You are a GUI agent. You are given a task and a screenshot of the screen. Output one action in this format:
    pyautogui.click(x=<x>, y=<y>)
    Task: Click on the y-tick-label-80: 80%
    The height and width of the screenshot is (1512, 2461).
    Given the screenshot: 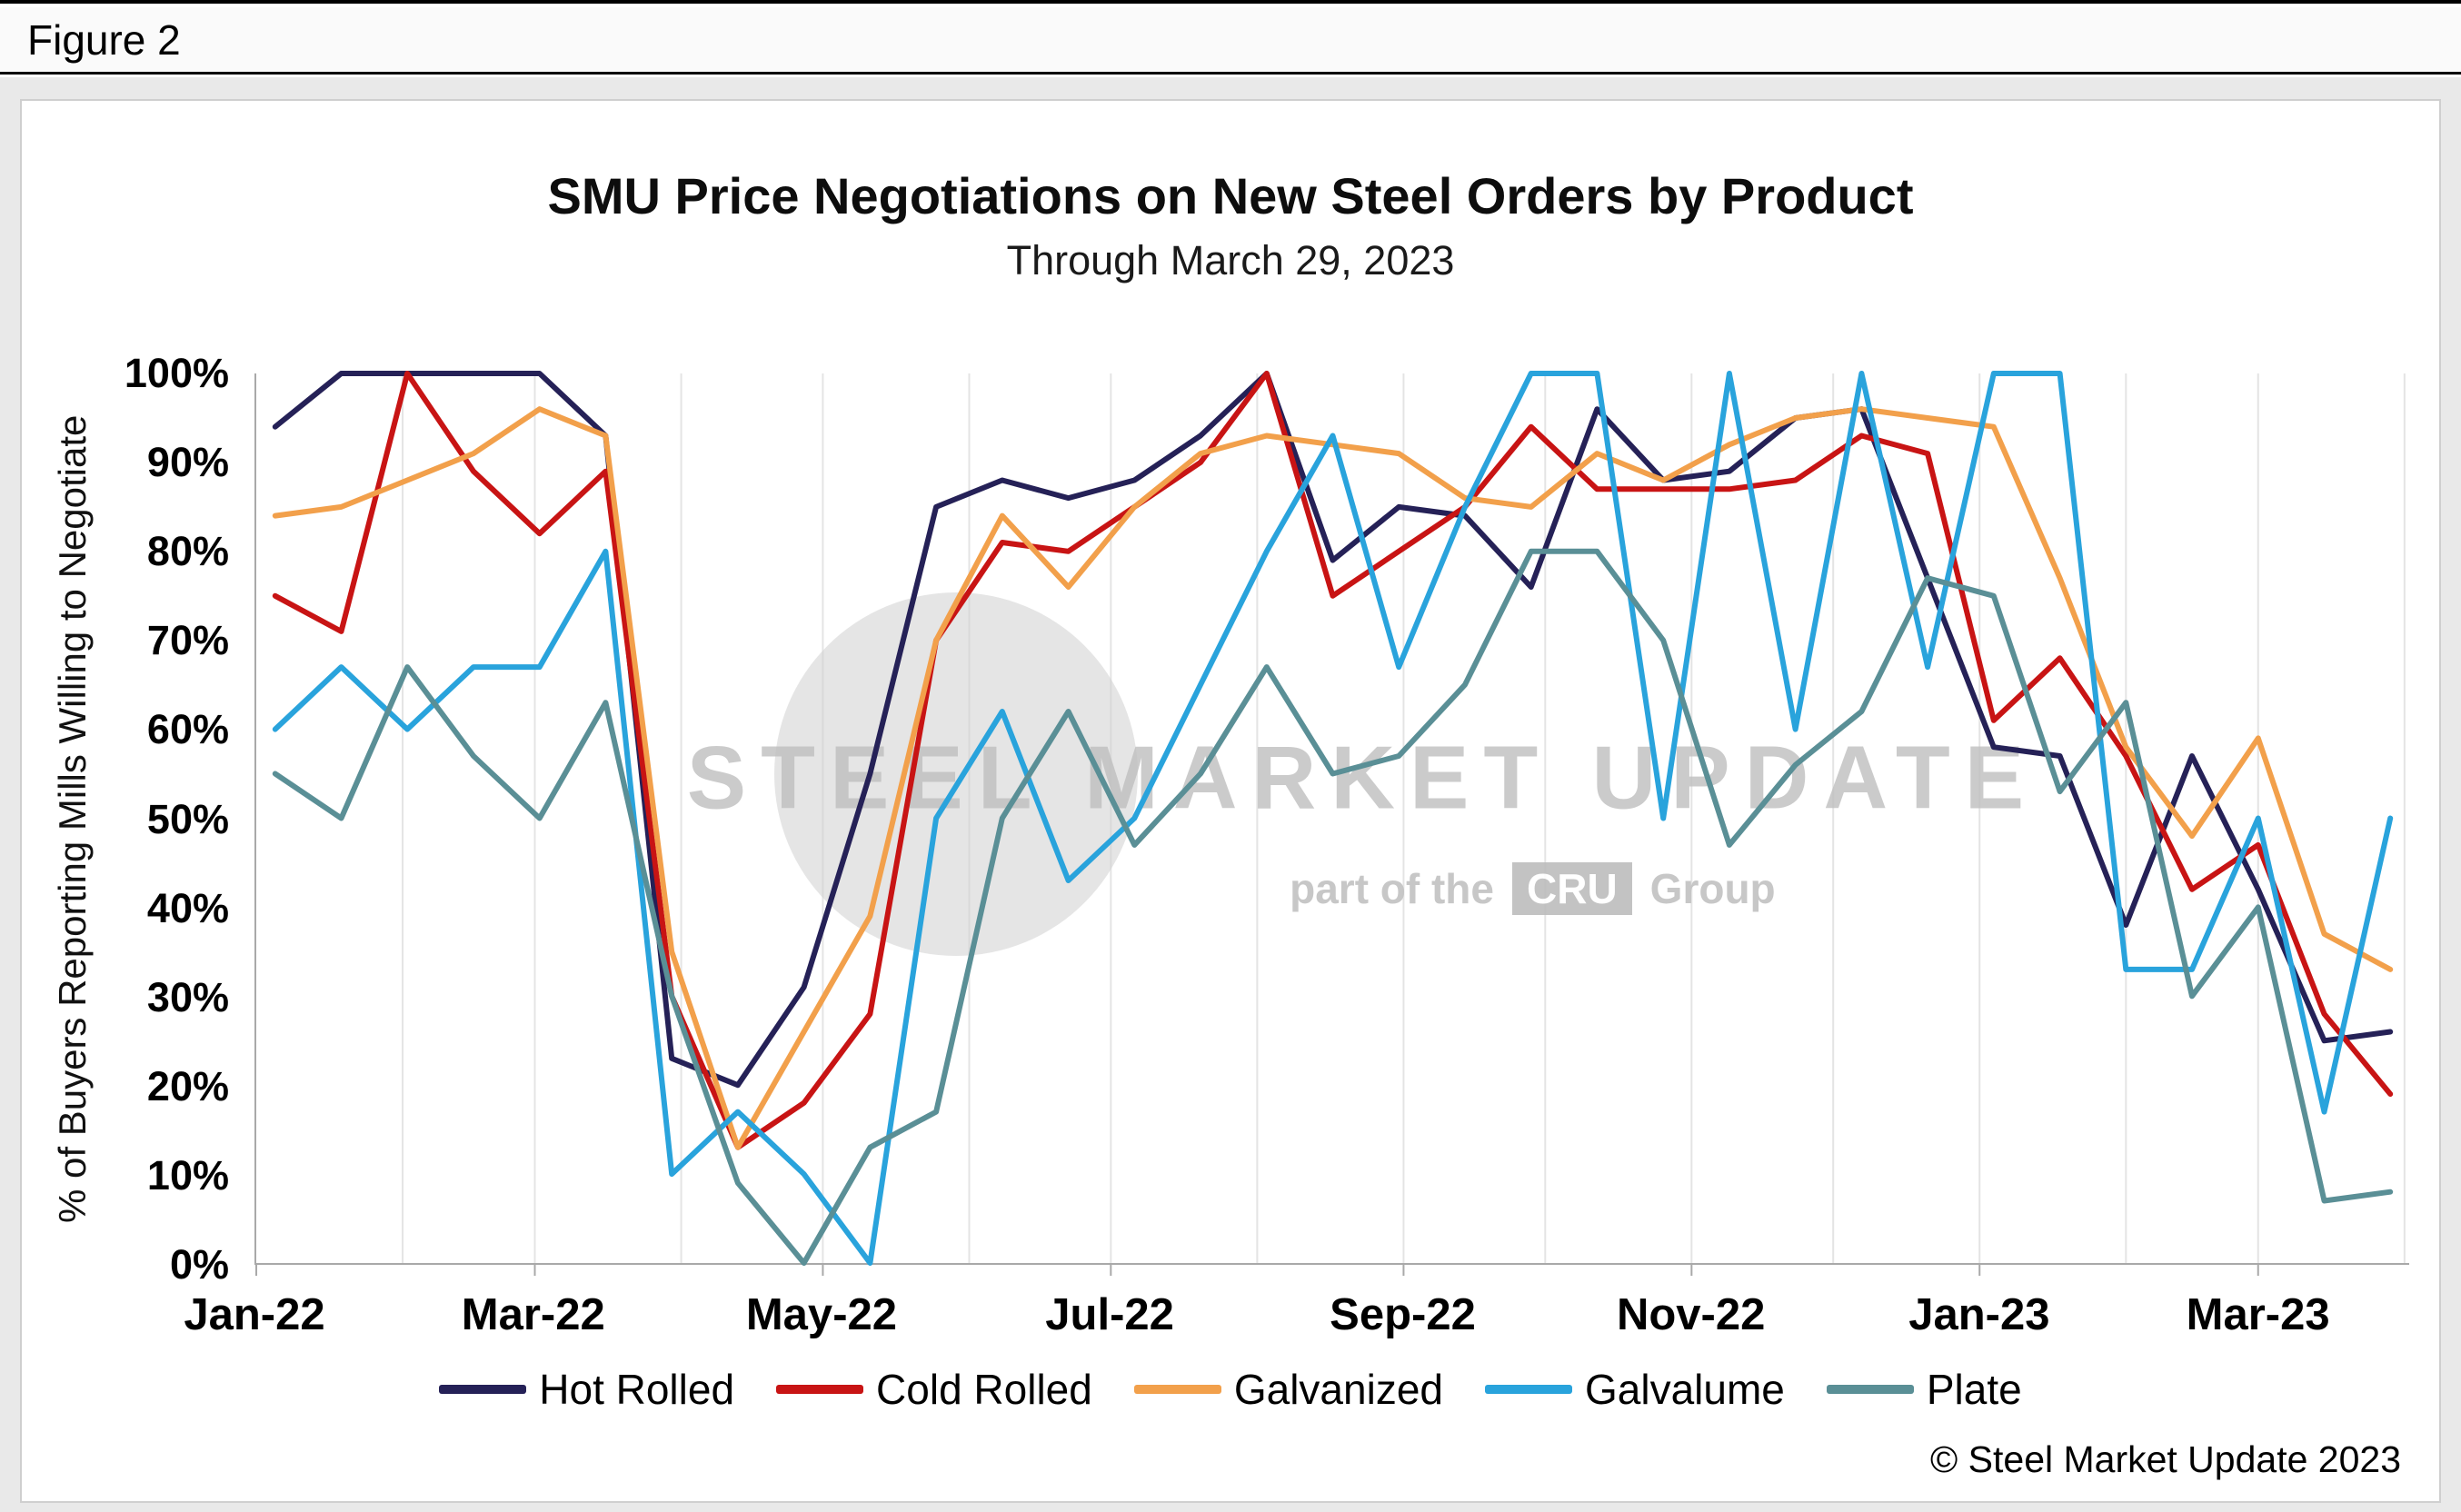 What is the action you would take?
    pyautogui.click(x=187, y=551)
    